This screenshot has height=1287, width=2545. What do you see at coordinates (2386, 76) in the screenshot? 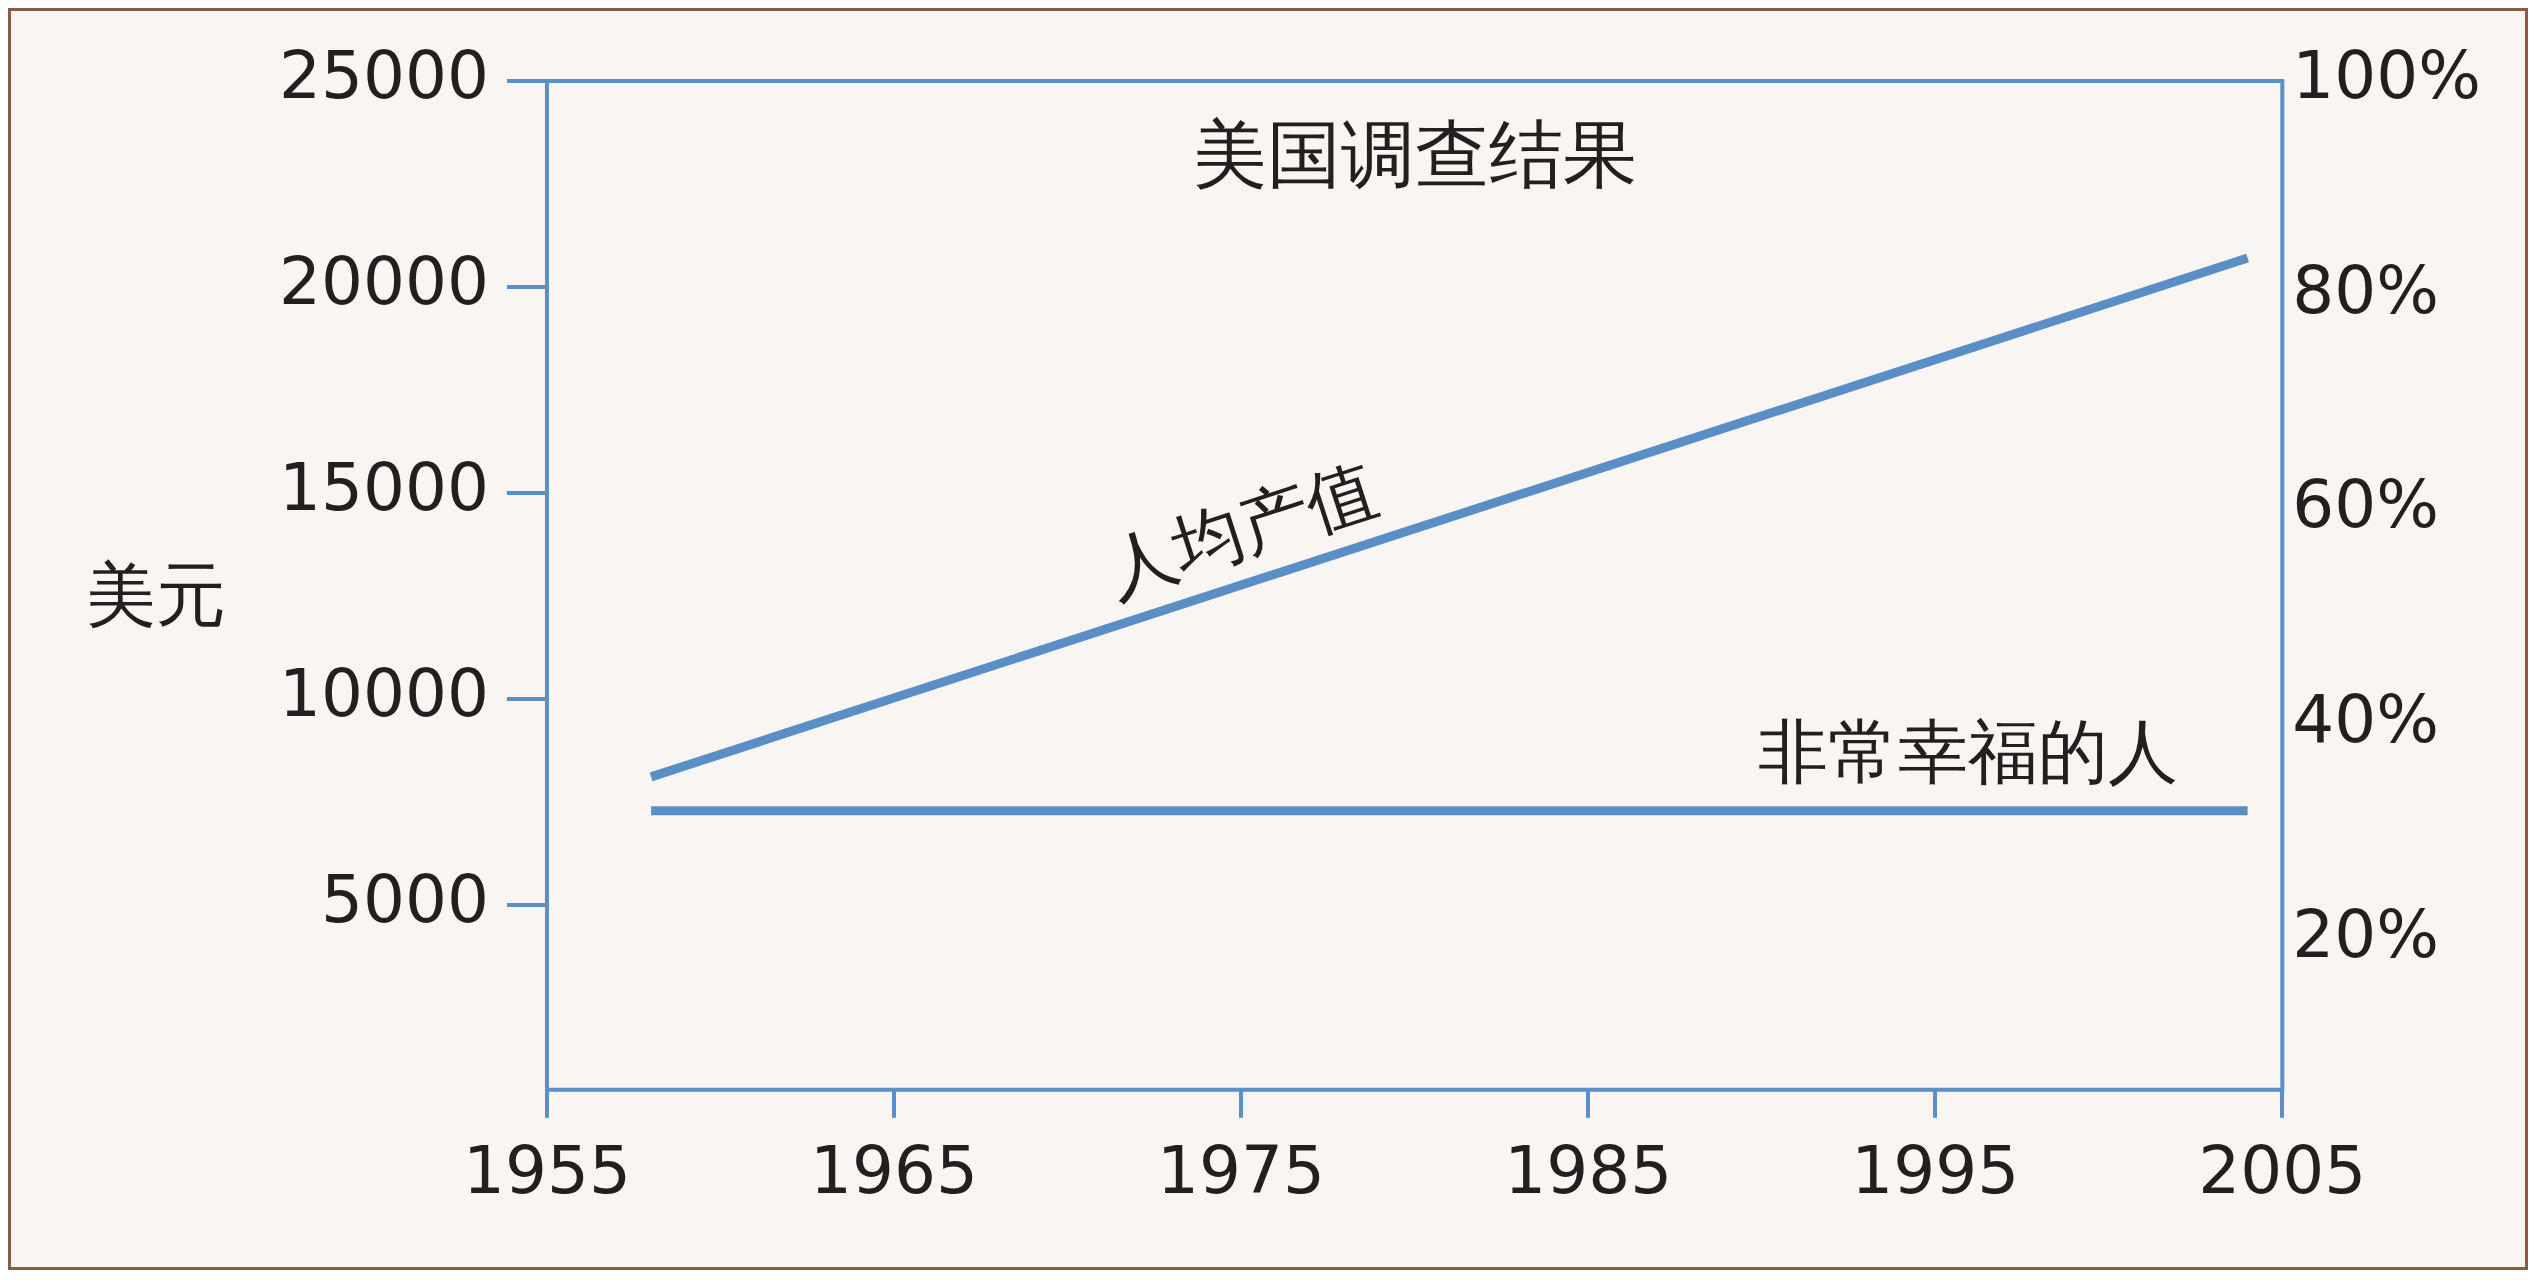
I see `y2-tick-label: 100%` at bounding box center [2386, 76].